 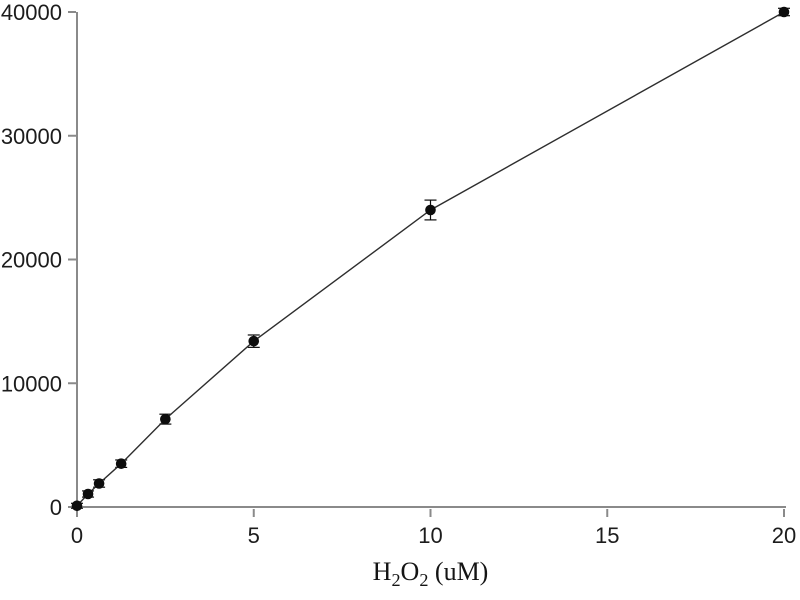 I want to click on x-tick-label: 15, so click(x=607, y=535).